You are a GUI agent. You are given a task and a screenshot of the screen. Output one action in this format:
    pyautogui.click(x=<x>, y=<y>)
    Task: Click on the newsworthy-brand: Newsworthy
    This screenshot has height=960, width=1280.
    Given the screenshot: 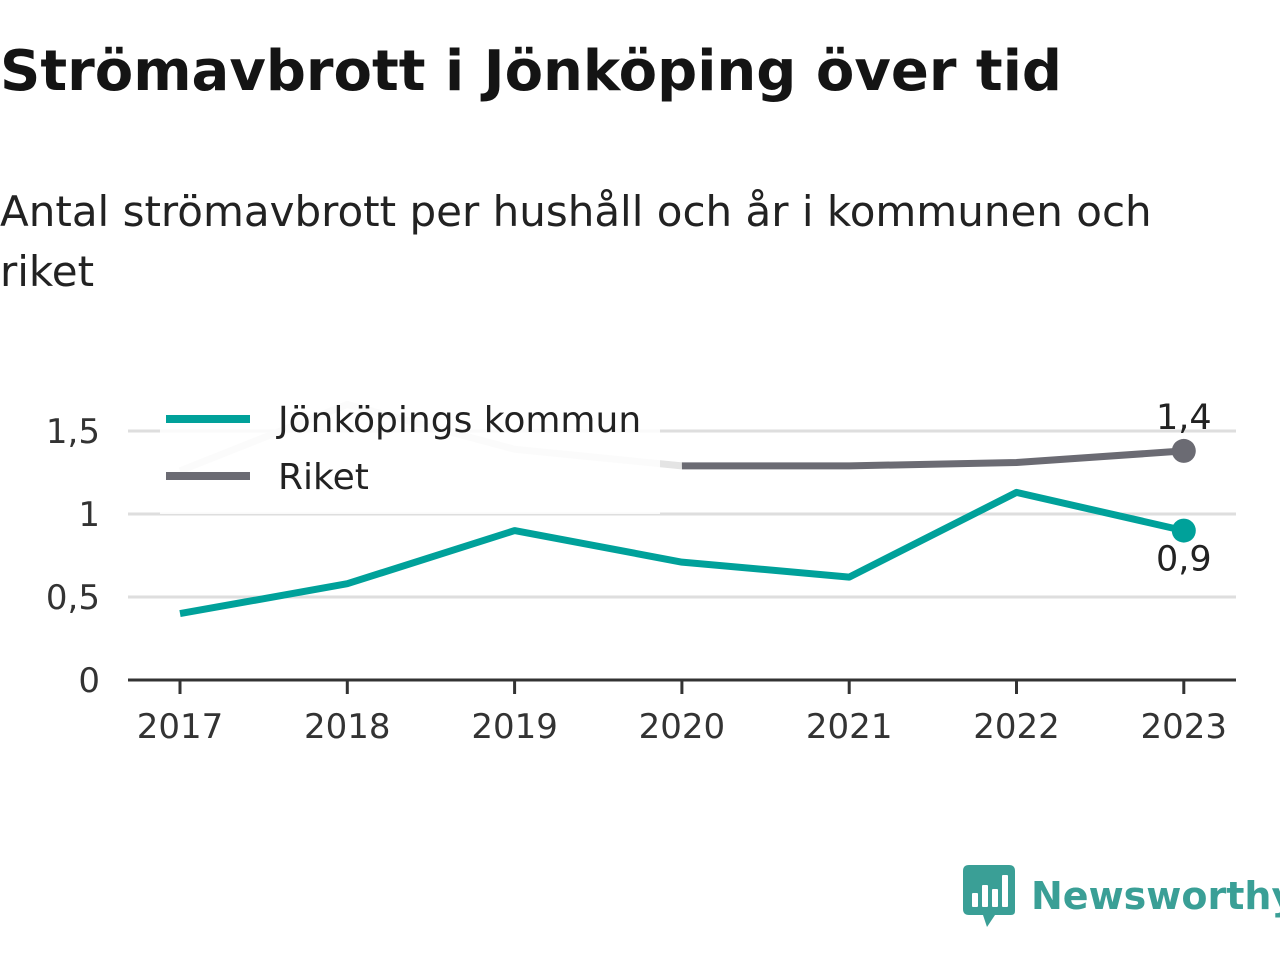 What is the action you would take?
    pyautogui.click(x=1121, y=896)
    